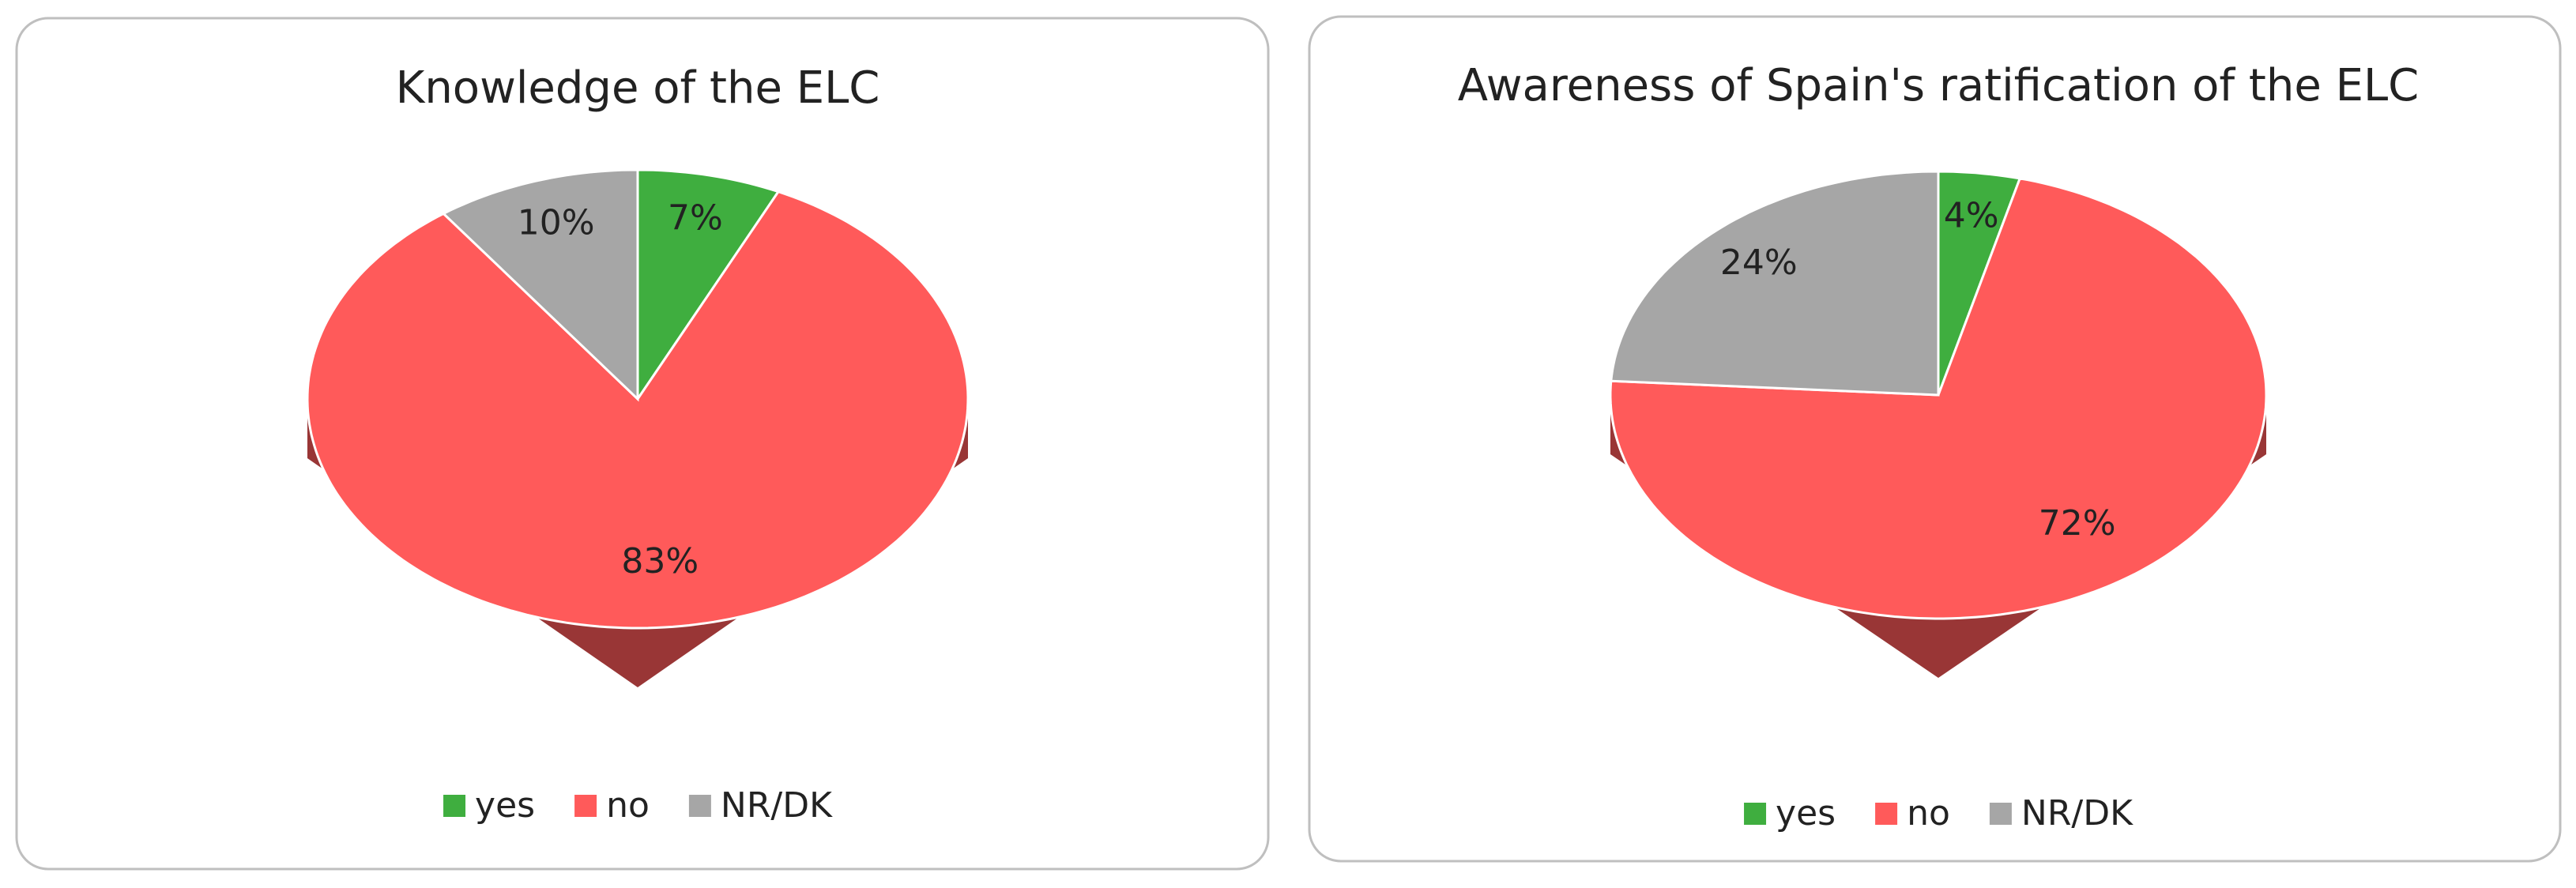  I want to click on data-label: 7%, so click(695, 218).